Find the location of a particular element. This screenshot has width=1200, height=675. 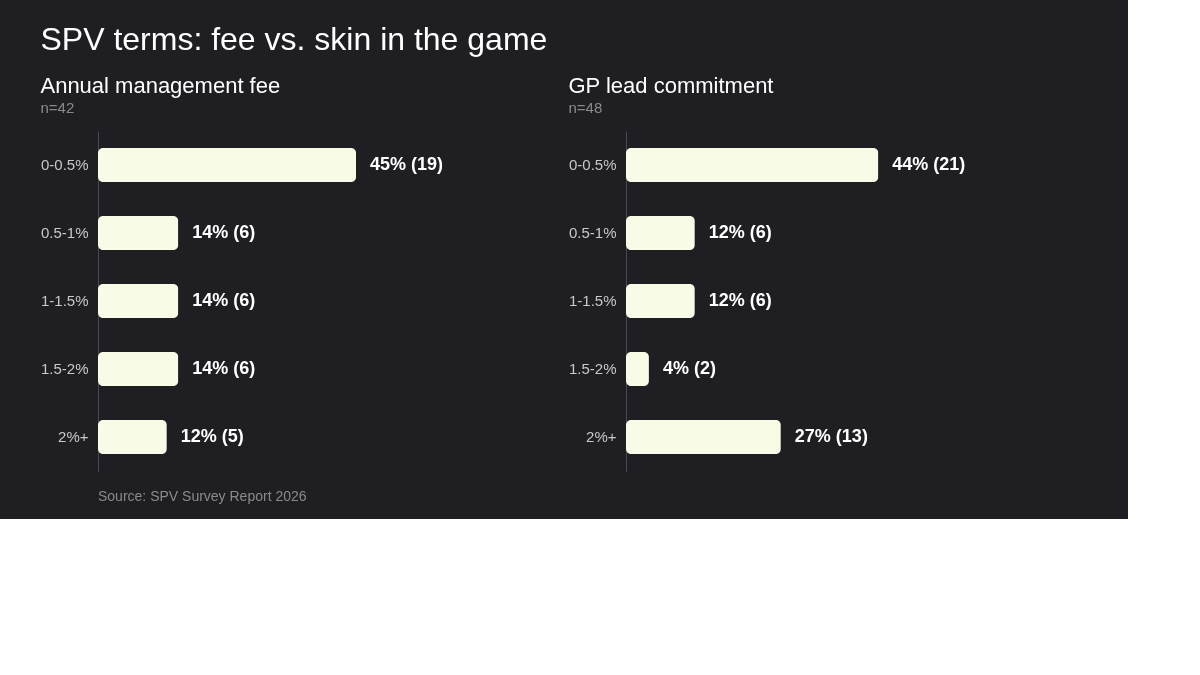

chart-subtitle: n=42 is located at coordinates (57, 107).